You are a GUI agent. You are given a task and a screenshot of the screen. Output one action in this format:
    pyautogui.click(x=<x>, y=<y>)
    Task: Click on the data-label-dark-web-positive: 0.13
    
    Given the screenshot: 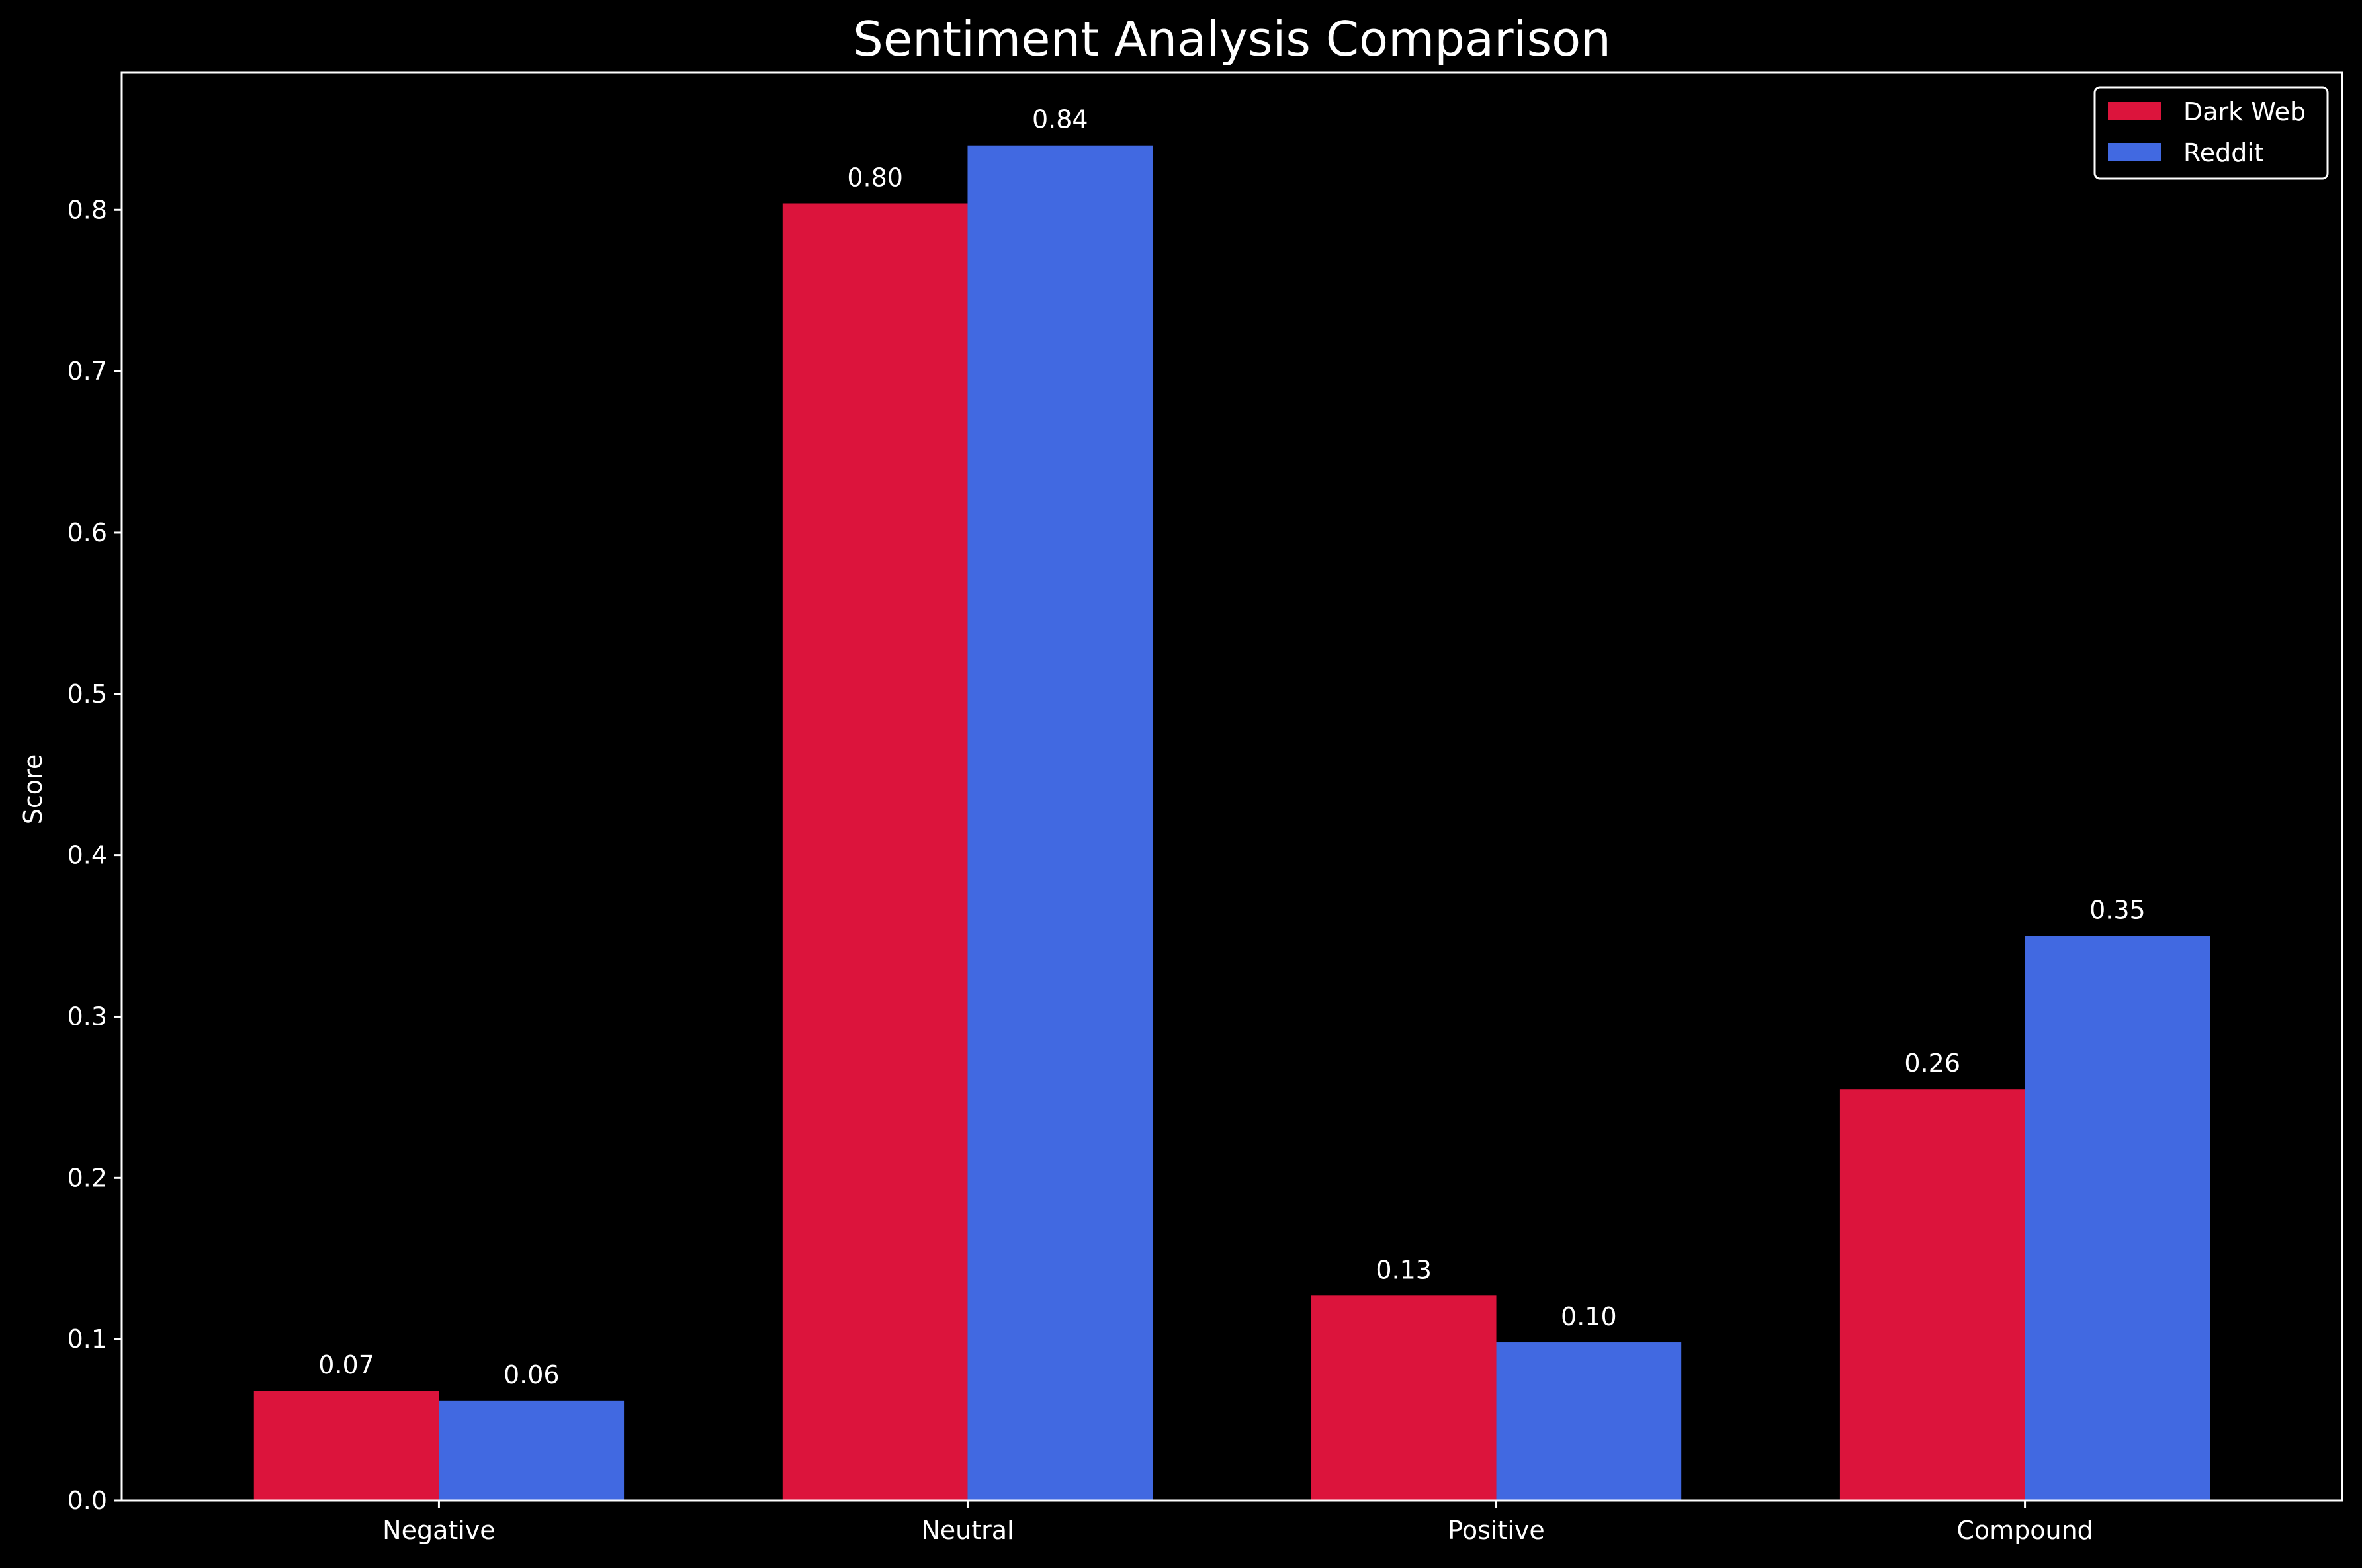 What is the action you would take?
    pyautogui.click(x=1404, y=1269)
    